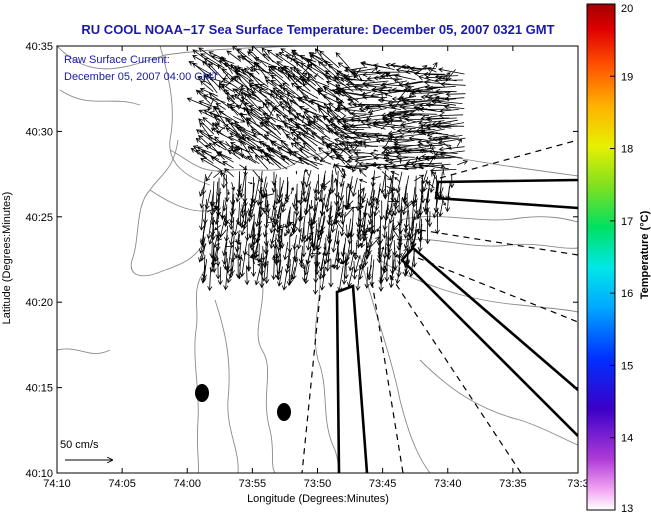  I want to click on x-tick-label: 73:35, so click(513, 484).